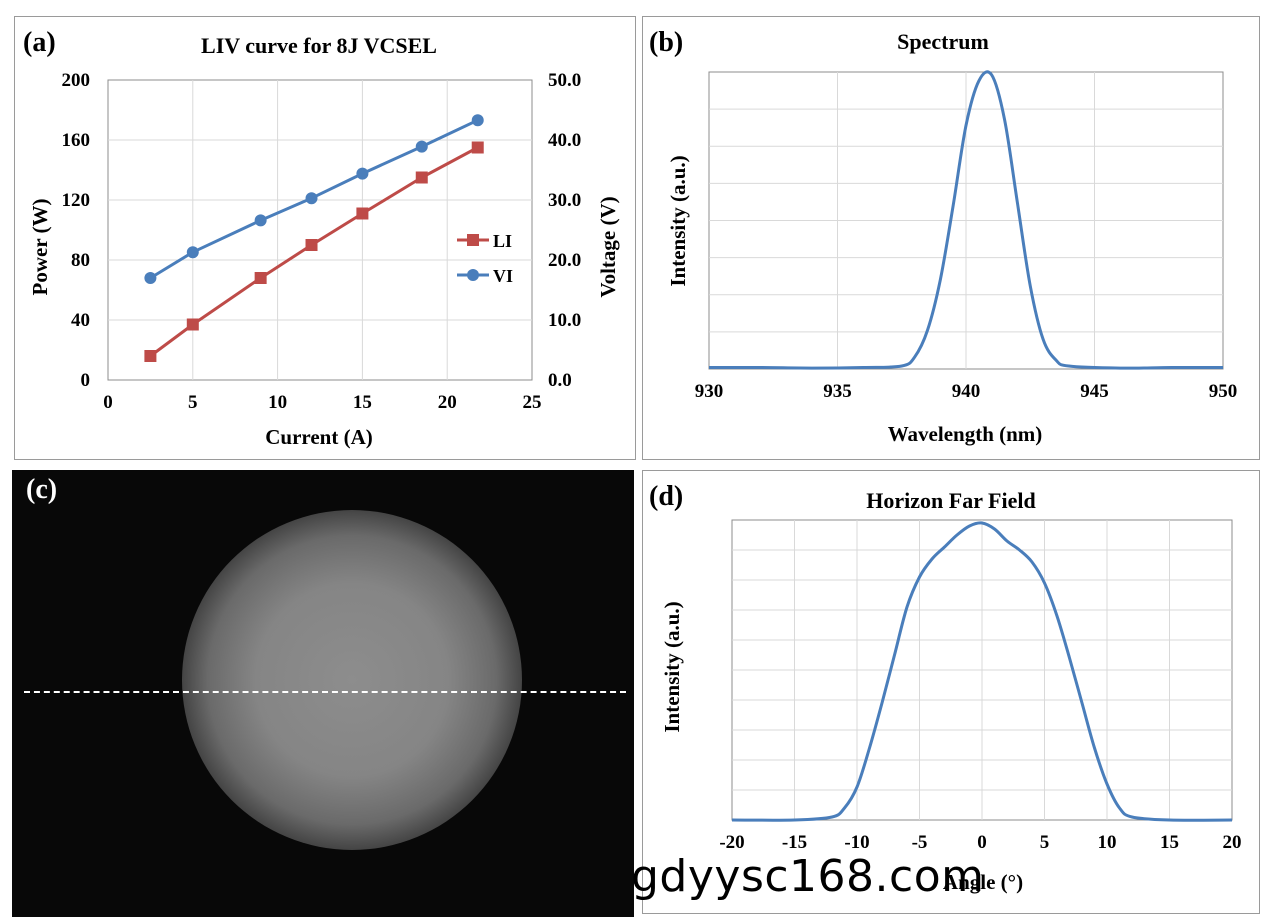 This screenshot has height=918, width=1261. What do you see at coordinates (76, 140) in the screenshot?
I see `y-tick-label: 160` at bounding box center [76, 140].